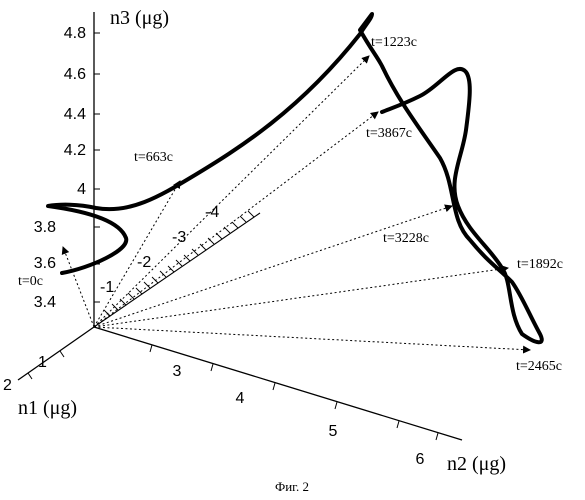  What do you see at coordinates (299, 415) in the screenshot?
I see `n2-tick-labels: 3 4 5 6` at bounding box center [299, 415].